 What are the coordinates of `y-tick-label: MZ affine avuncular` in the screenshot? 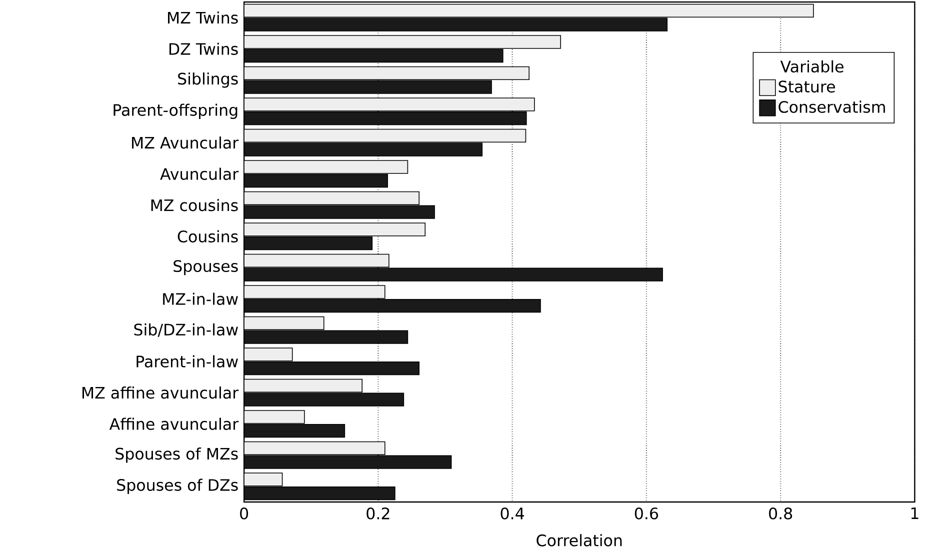 It's located at (160, 392).